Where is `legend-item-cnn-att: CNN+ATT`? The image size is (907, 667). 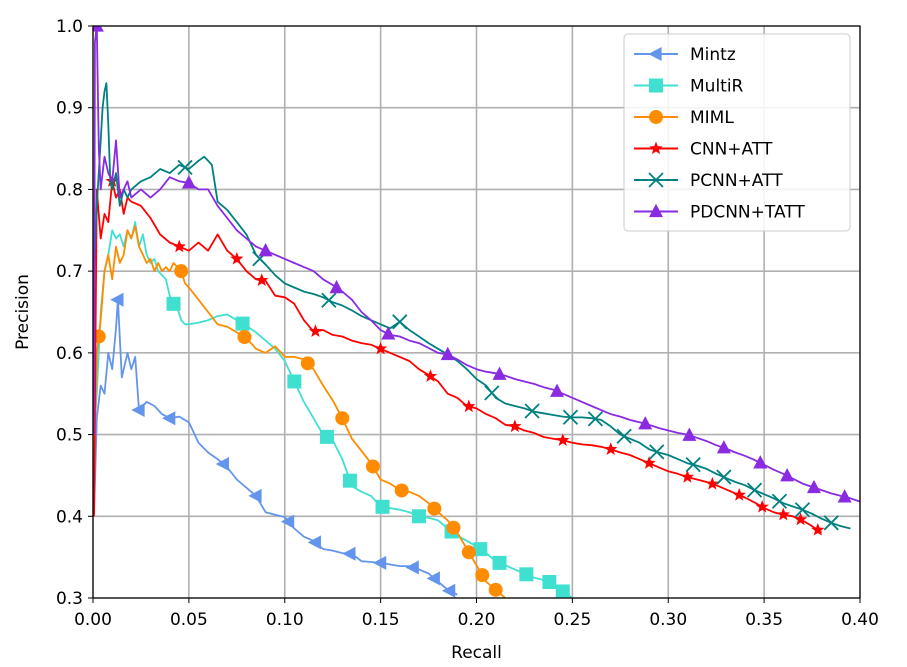 legend-item-cnn-att: CNN+ATT is located at coordinates (703, 150).